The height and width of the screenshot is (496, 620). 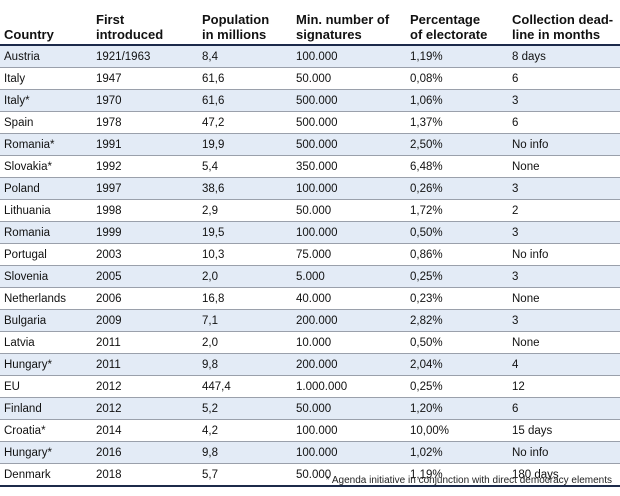 What do you see at coordinates (145, 188) in the screenshot?
I see `cell-first-introduced: 1997` at bounding box center [145, 188].